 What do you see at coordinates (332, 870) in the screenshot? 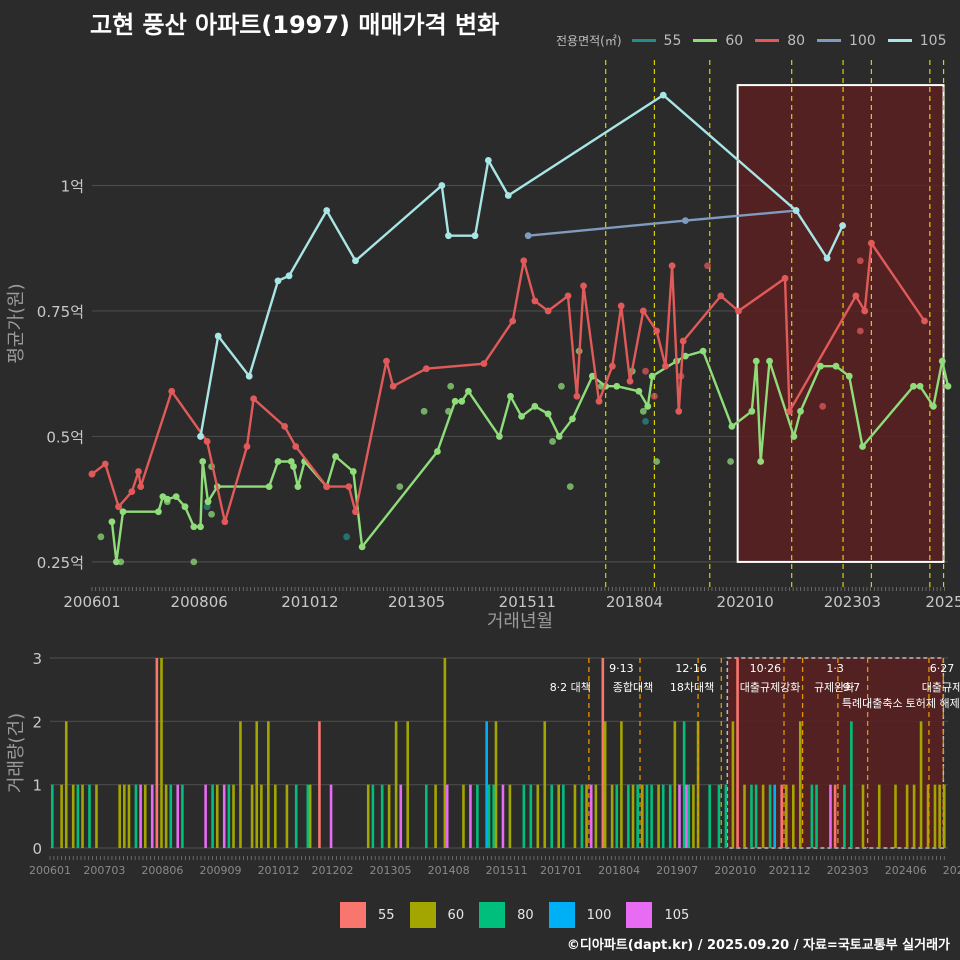
I see `bar-x-tick-label: 201202` at bounding box center [332, 870].